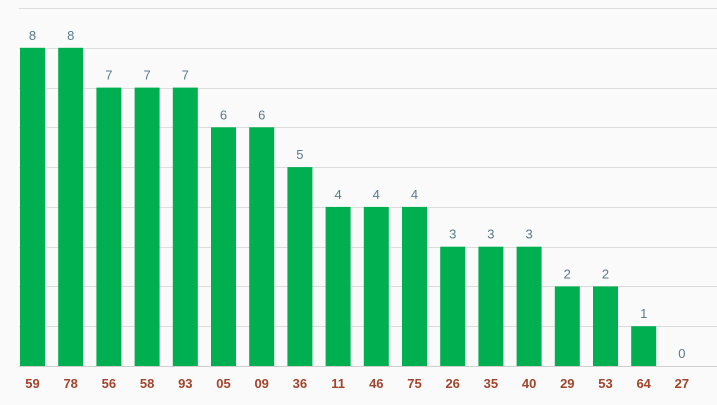 The width and height of the screenshot is (717, 405). I want to click on category-label-75: 75, so click(414, 383).